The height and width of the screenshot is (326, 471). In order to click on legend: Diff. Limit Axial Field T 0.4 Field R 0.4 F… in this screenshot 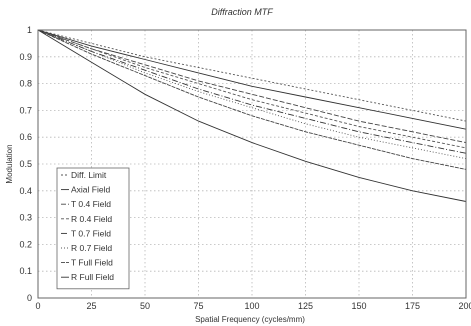, I will do `click(93, 228)`.